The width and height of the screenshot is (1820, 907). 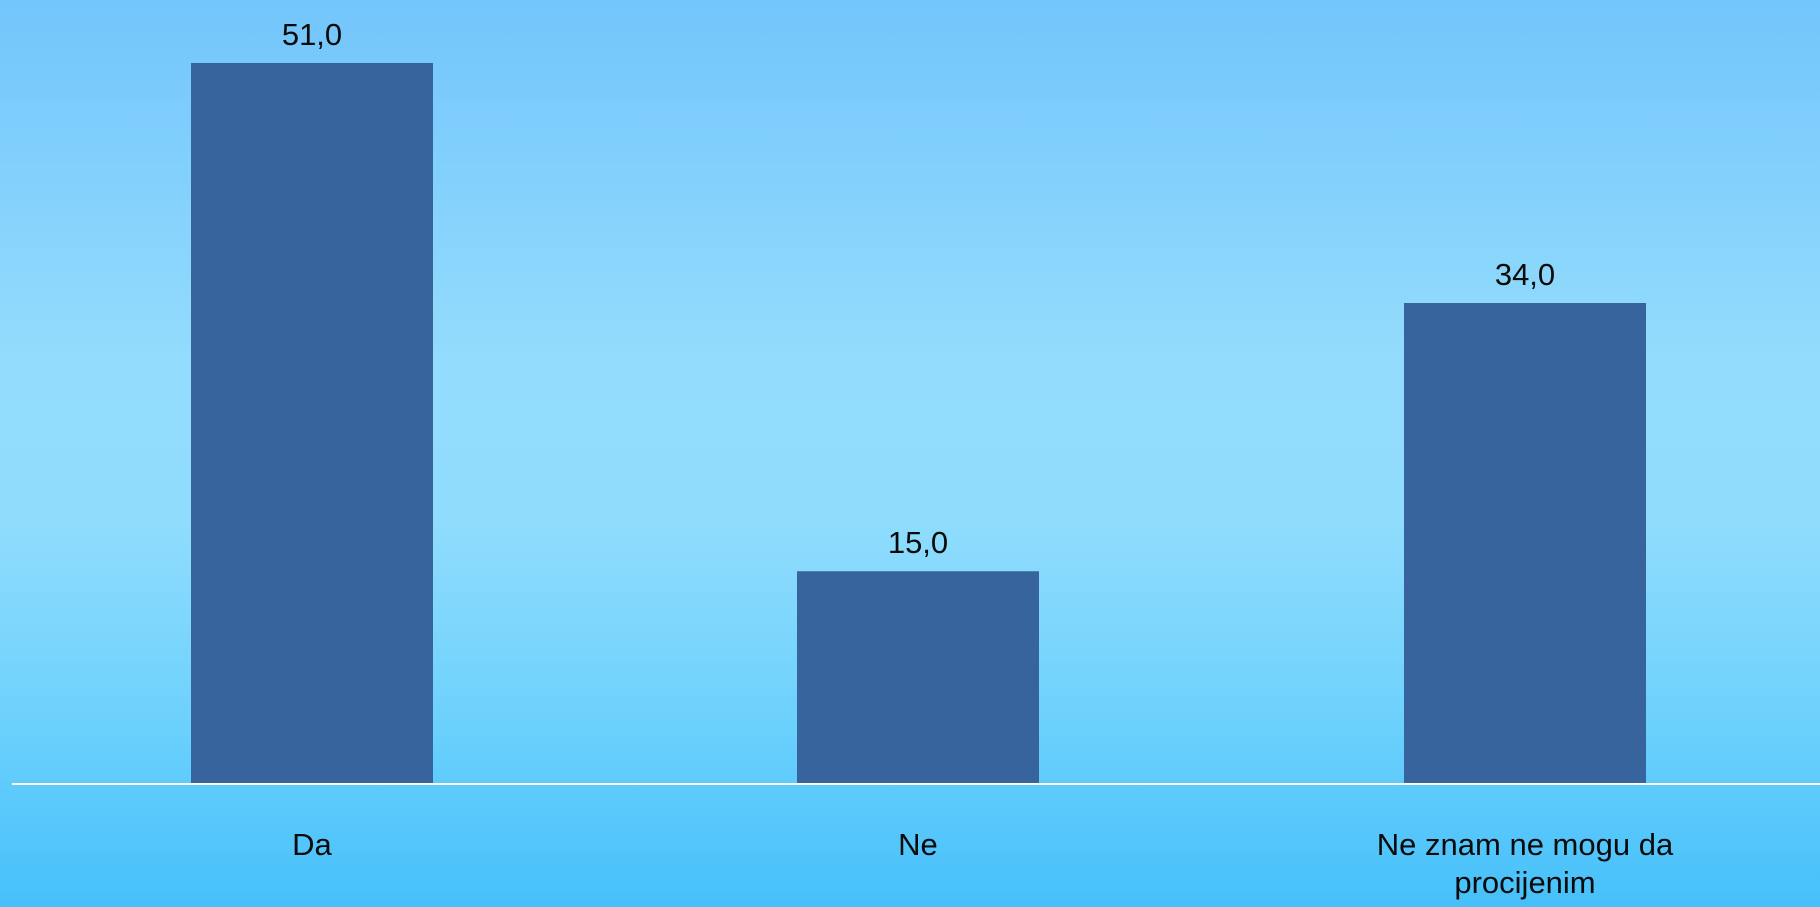 What do you see at coordinates (983, 863) in the screenshot?
I see `category-labels-group: Da Ne Ne znam ne mogu da procijenim` at bounding box center [983, 863].